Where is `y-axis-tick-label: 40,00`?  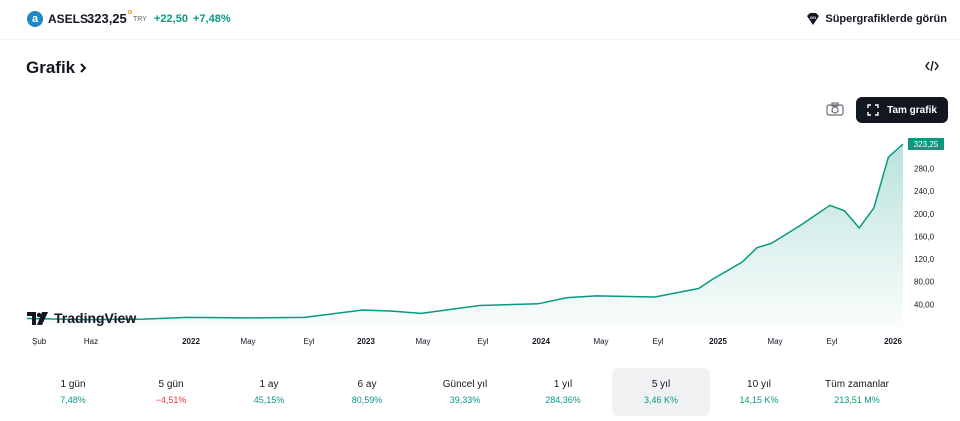 y-axis-tick-label: 40,00 is located at coordinates (924, 304).